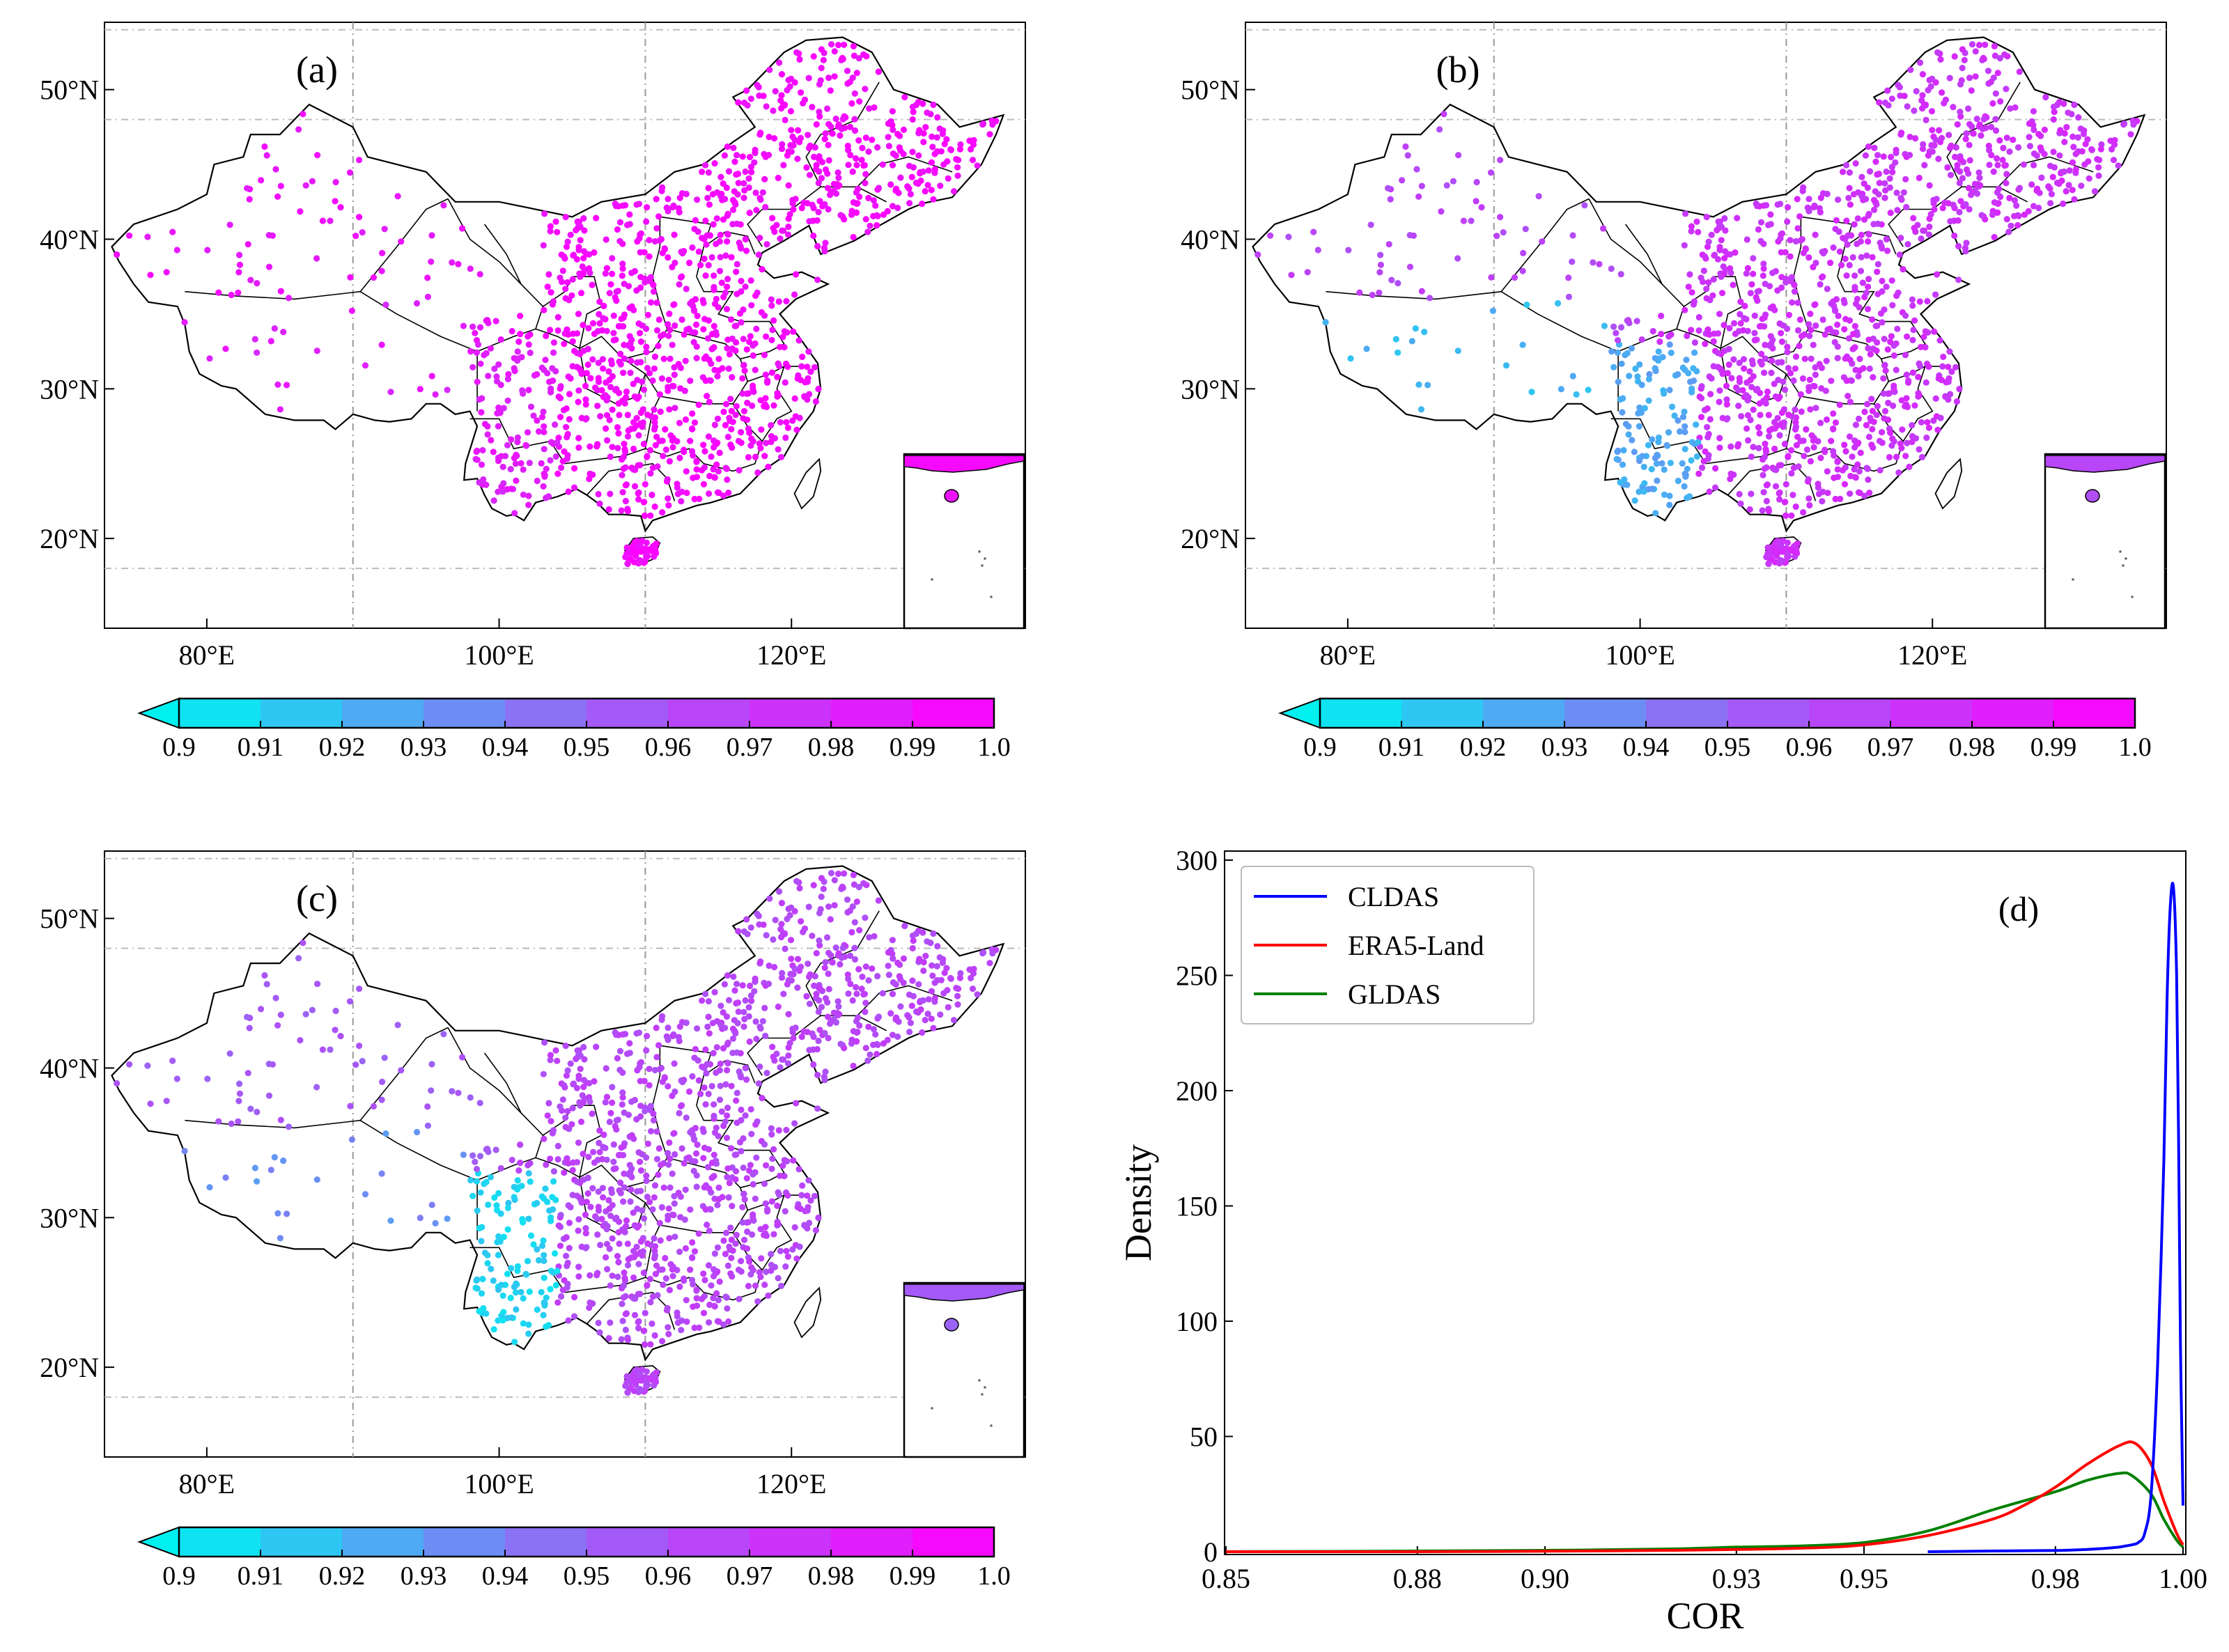  I want to click on colorbar-segment, so click(1605, 713).